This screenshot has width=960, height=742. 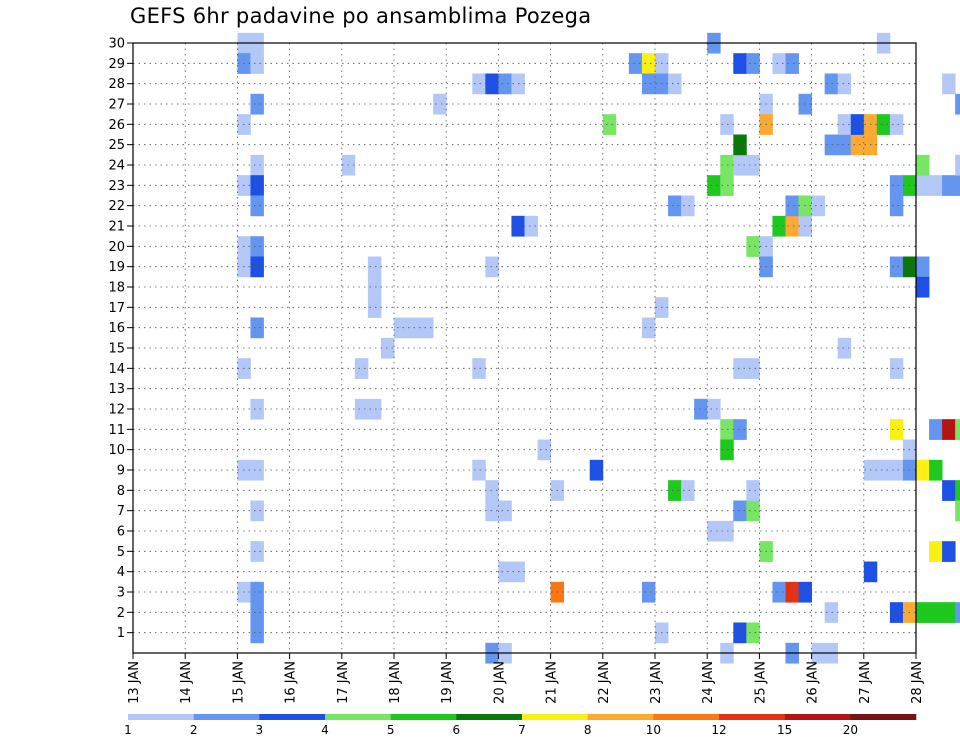 What do you see at coordinates (917, 682) in the screenshot?
I see `x-tick-label: 28 JAN` at bounding box center [917, 682].